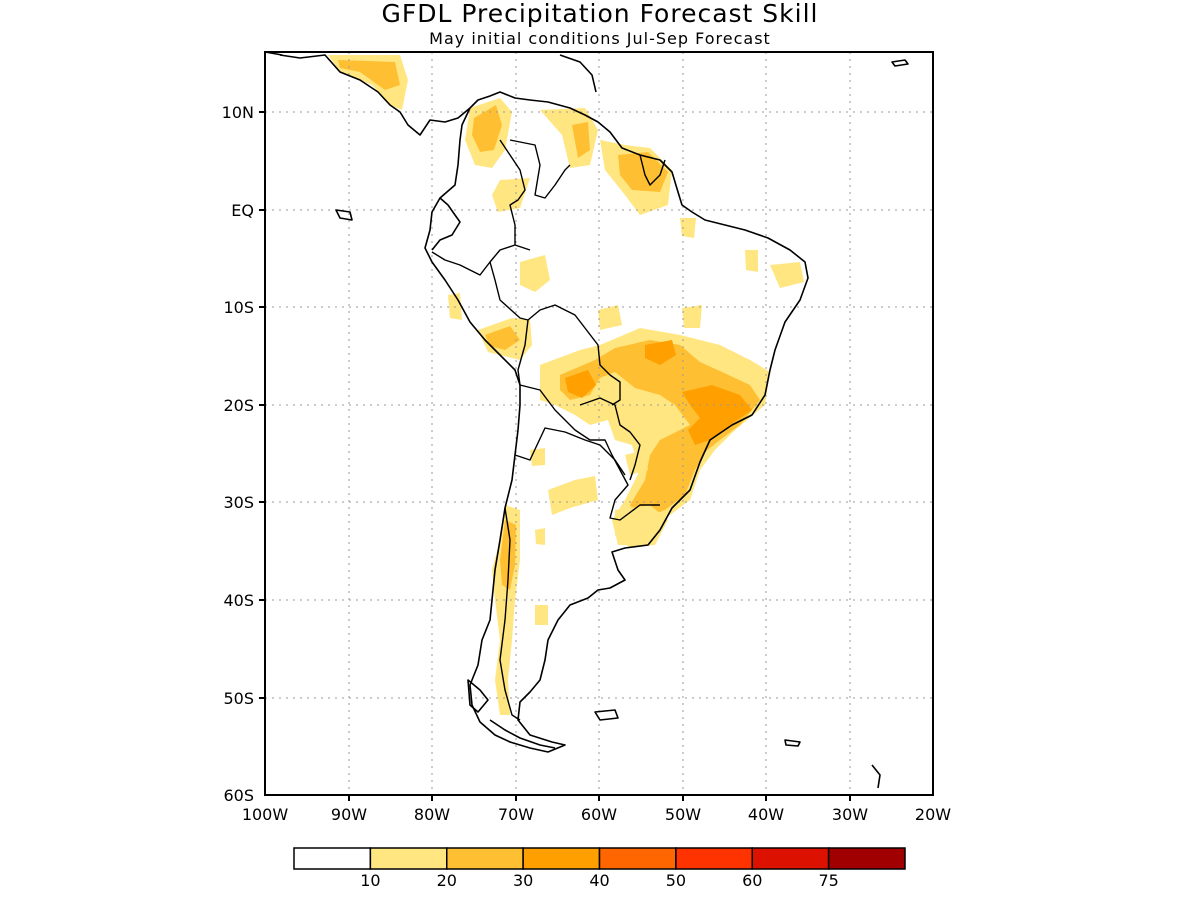 Image resolution: width=1200 pixels, height=900 pixels. Describe the element at coordinates (432, 814) in the screenshot. I see `lon-tick-label: 80W` at that location.